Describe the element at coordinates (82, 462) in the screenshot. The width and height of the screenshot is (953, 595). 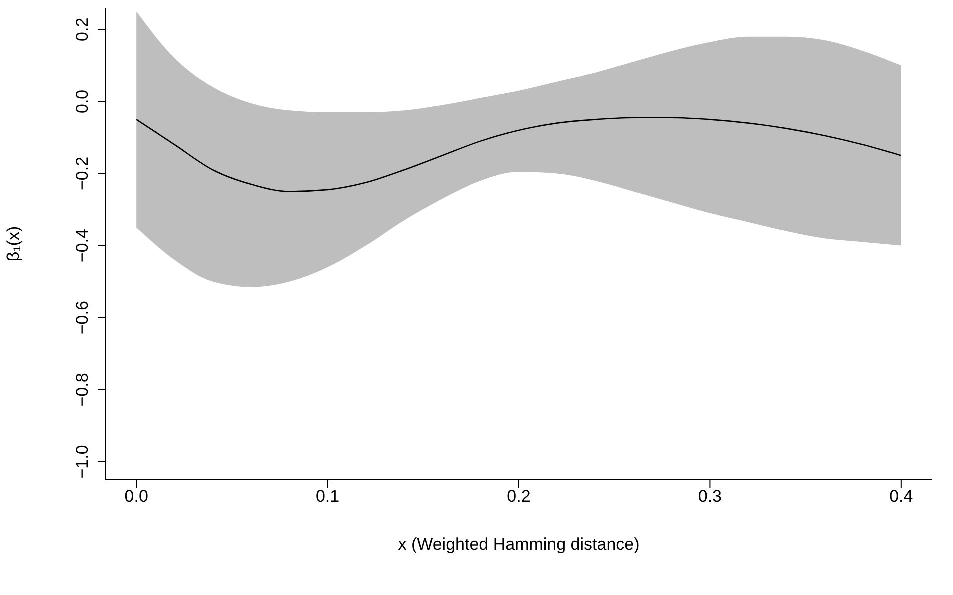
I see `y-tick-label: −1.0` at that location.